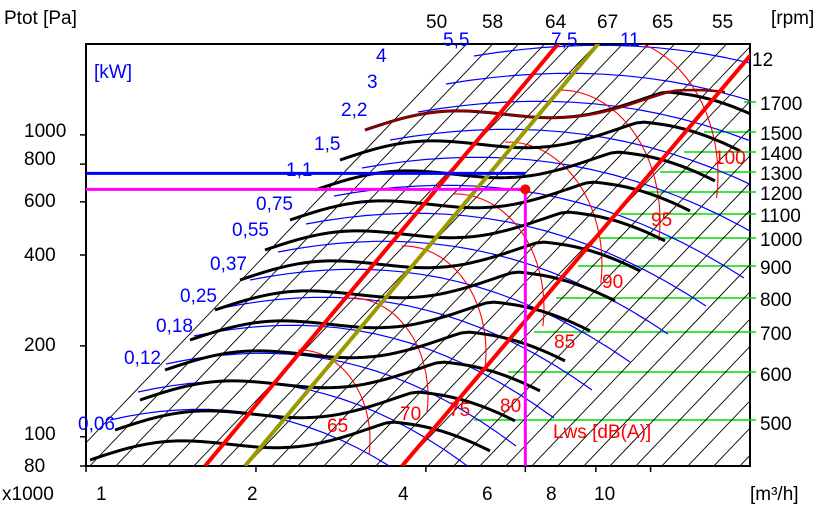  I want to click on power-top-label: 12, so click(762, 60).